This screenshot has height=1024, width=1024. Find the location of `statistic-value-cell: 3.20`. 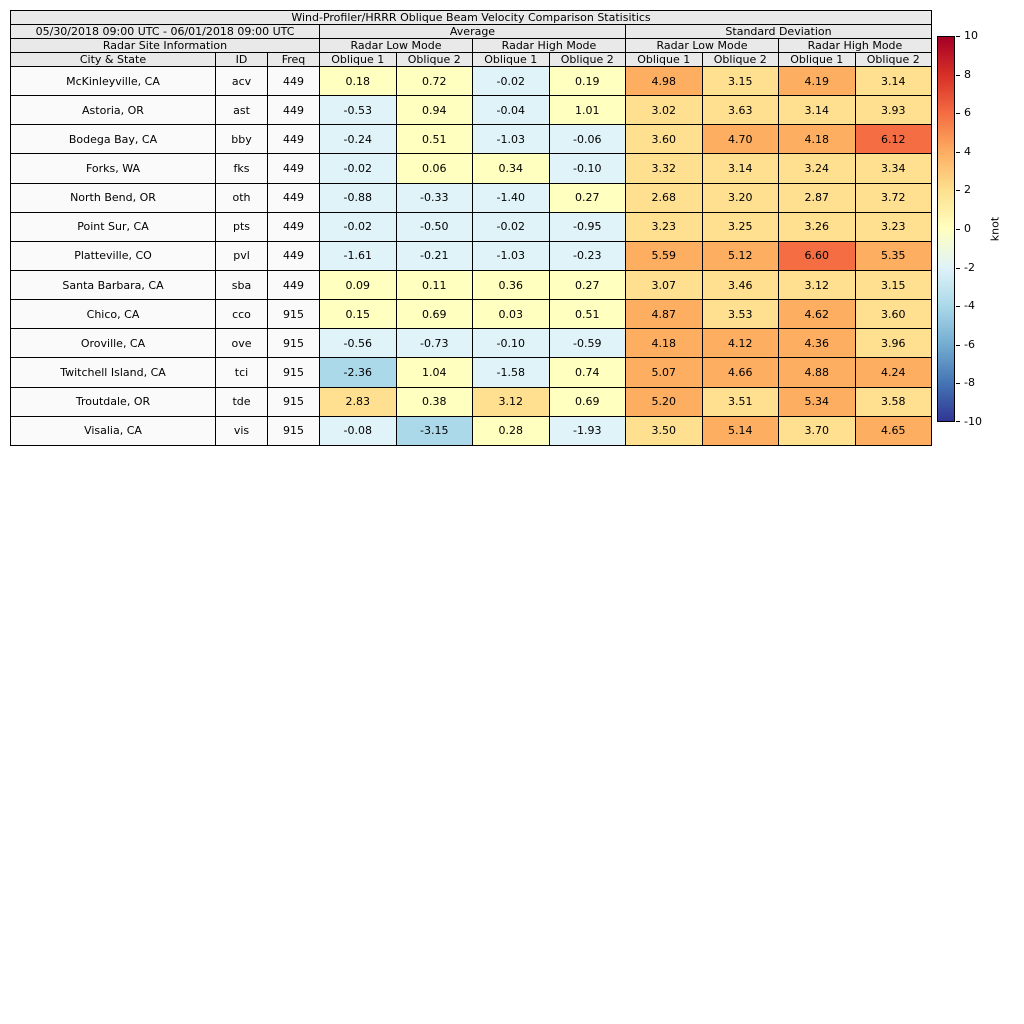

statistic-value-cell: 3.20 is located at coordinates (740, 197).